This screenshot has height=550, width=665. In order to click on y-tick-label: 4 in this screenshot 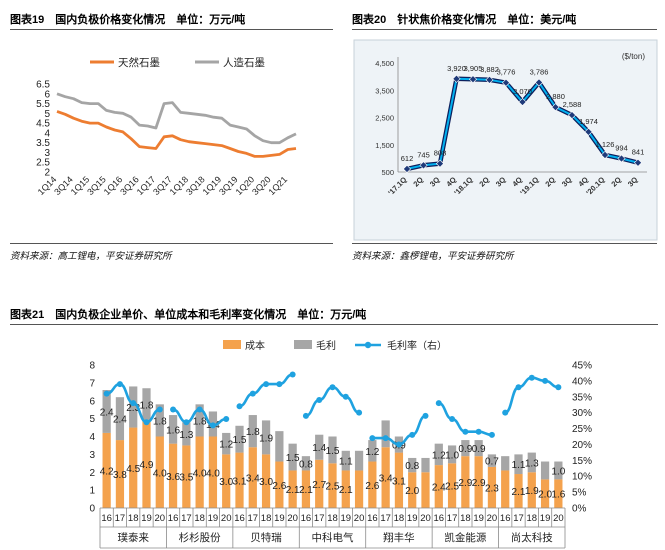, I will do `click(47, 133)`.